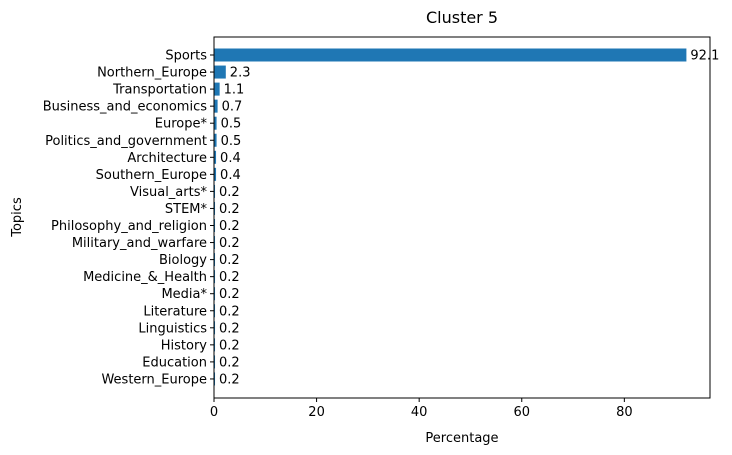  I want to click on data-label-5: 0.5, so click(231, 141).